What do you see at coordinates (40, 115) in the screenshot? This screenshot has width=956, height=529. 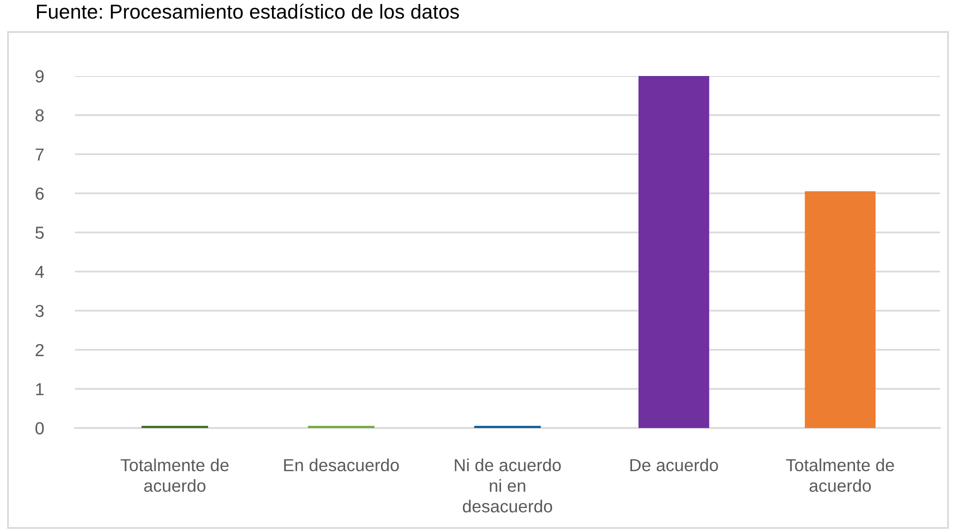 I see `y-tick-label: 8` at bounding box center [40, 115].